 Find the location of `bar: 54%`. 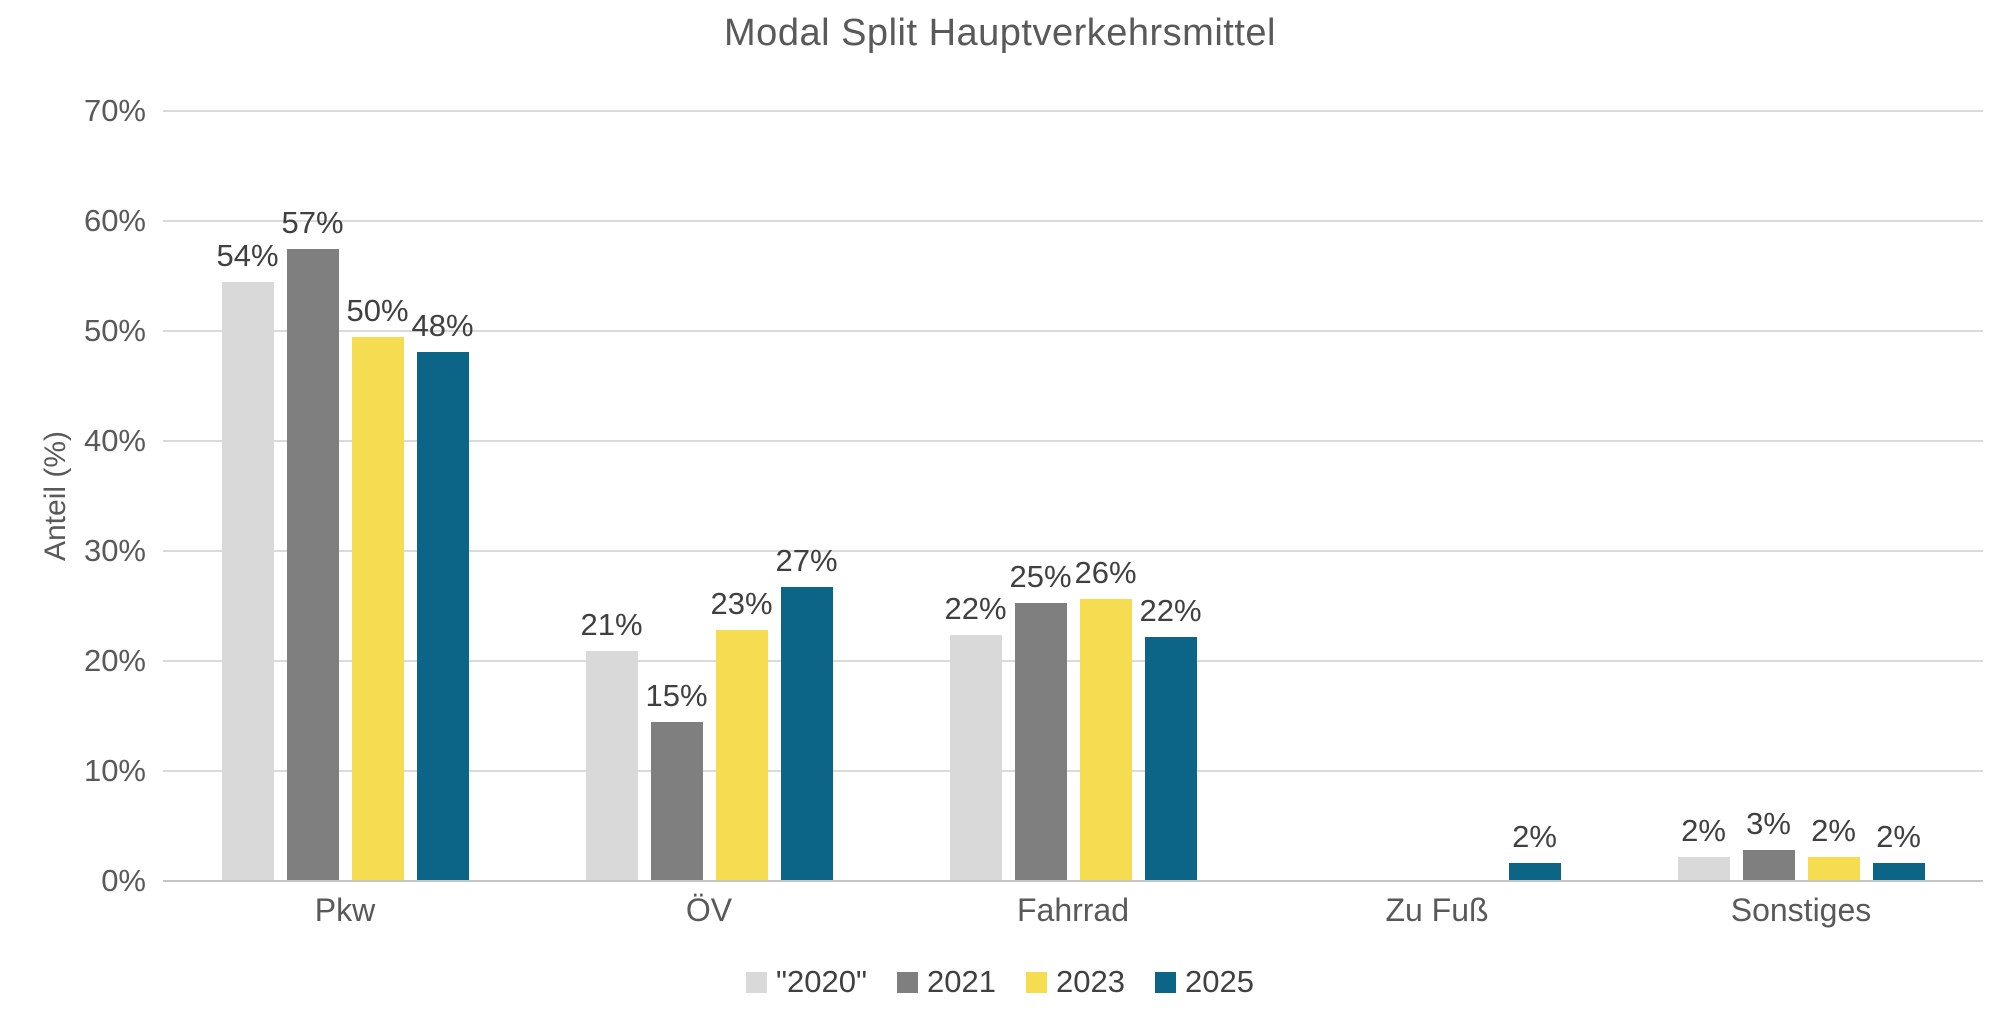

bar: 54% is located at coordinates (247, 559).